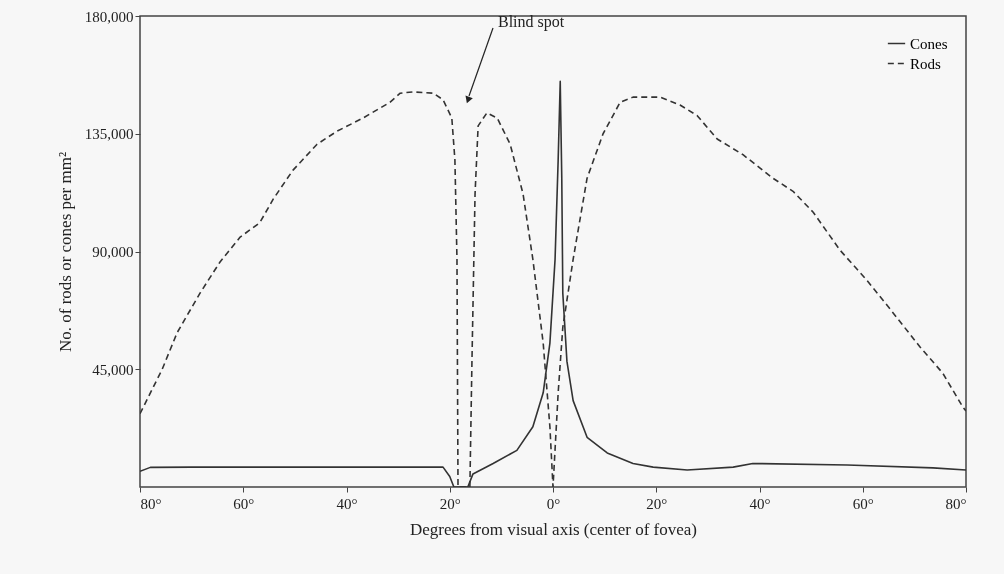  I want to click on legend-label: Rods, so click(925, 63).